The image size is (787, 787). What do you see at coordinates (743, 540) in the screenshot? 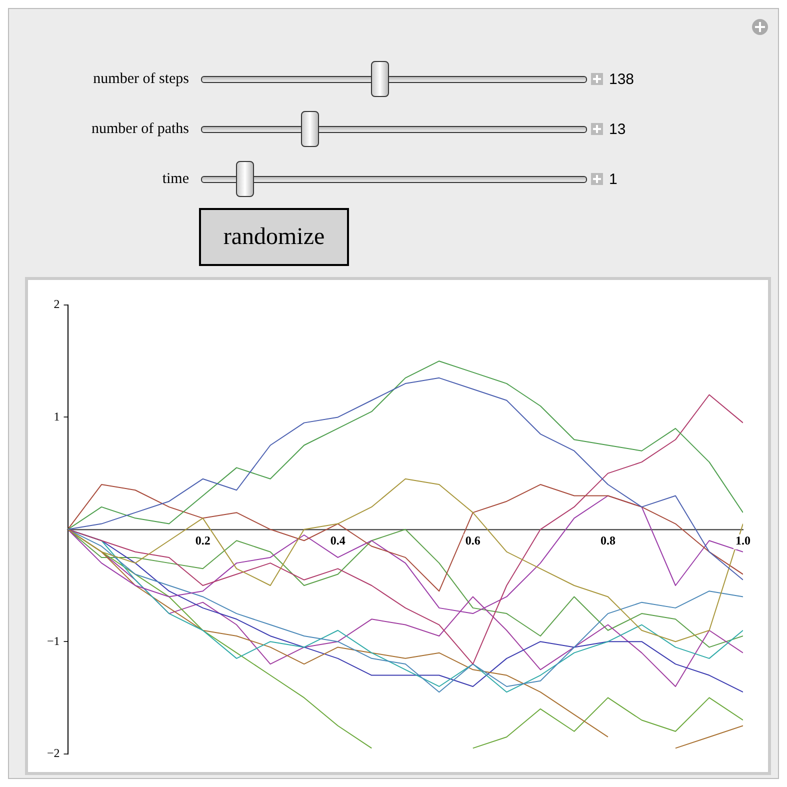
I see `x-tick-label: 1.0` at bounding box center [743, 540].